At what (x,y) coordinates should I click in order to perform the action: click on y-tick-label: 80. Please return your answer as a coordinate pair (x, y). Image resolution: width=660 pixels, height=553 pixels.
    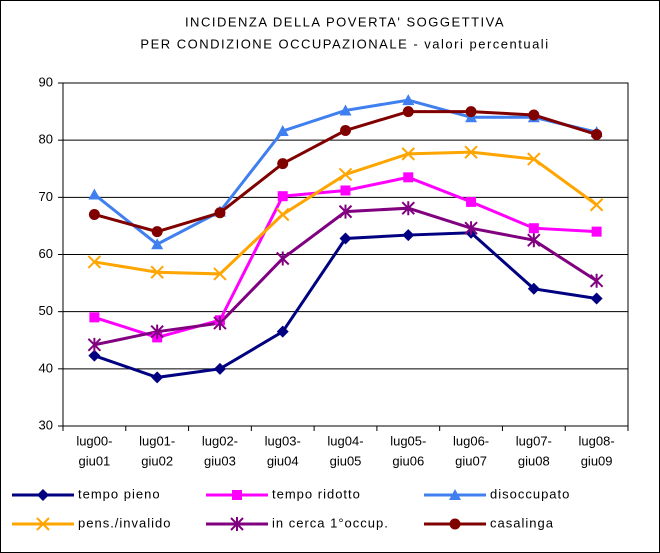
    Looking at the image, I should click on (46, 139).